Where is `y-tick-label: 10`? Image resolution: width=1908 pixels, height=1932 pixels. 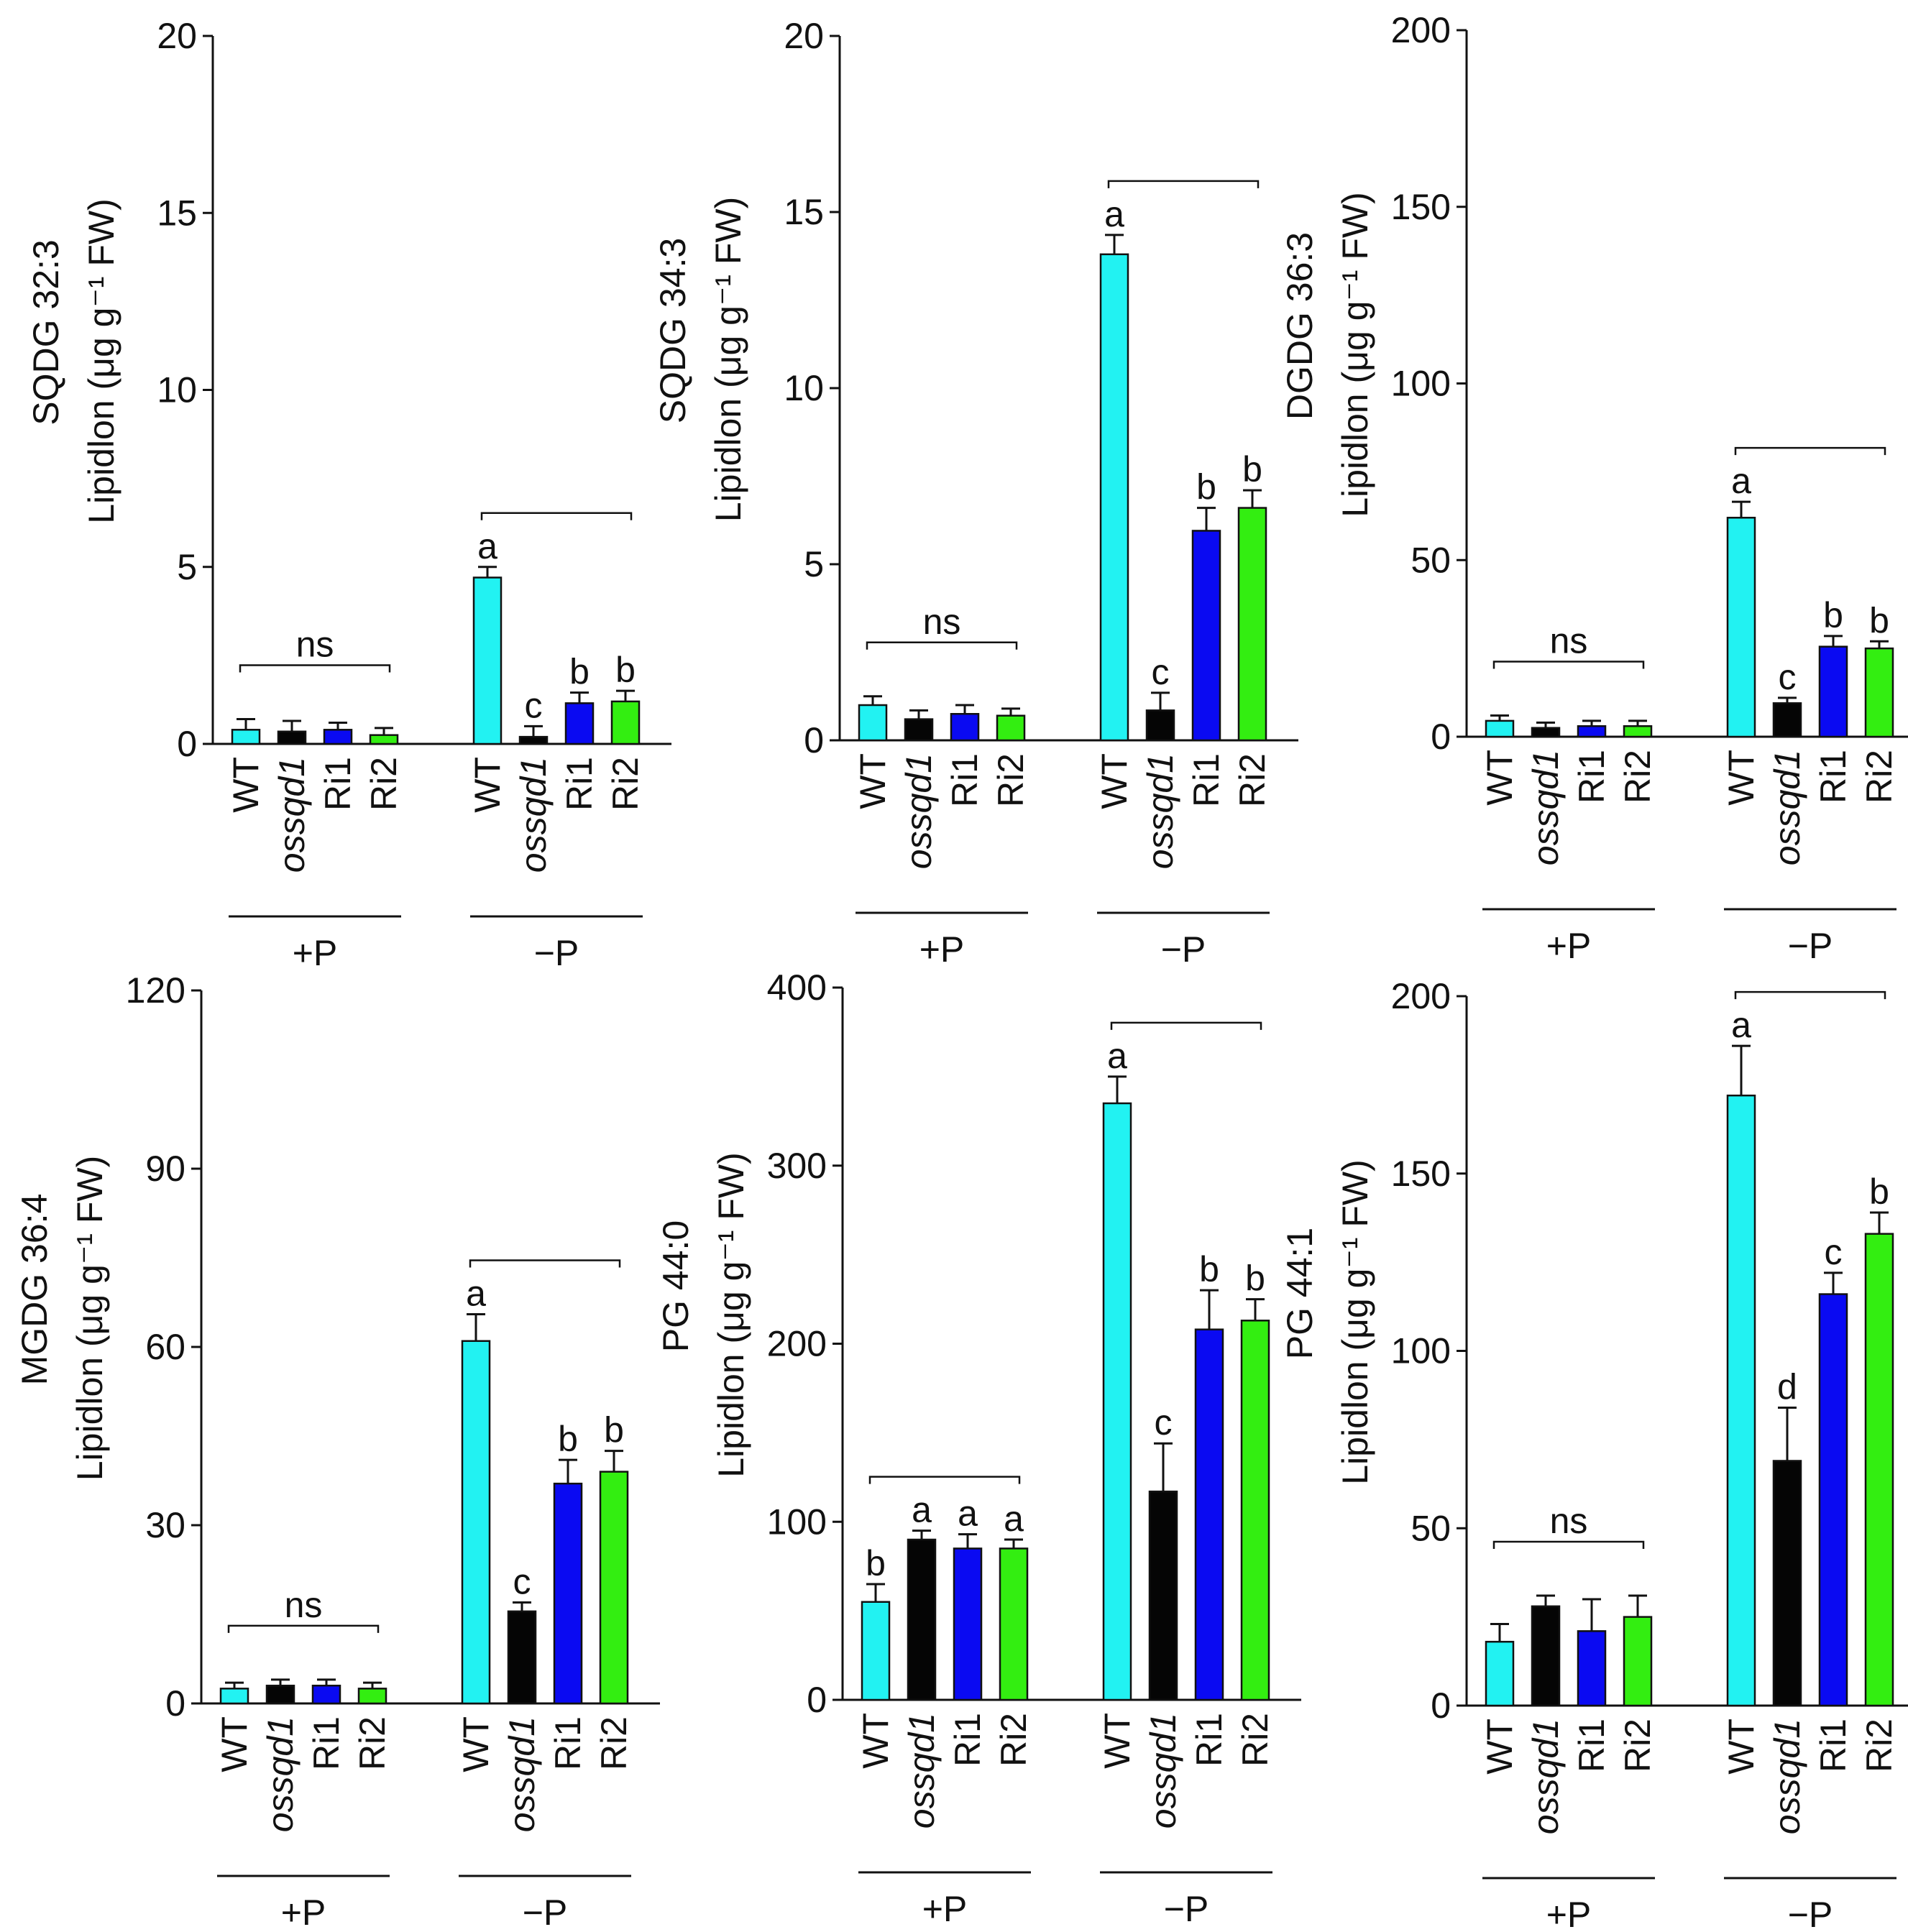 y-tick-label: 10 is located at coordinates (177, 390).